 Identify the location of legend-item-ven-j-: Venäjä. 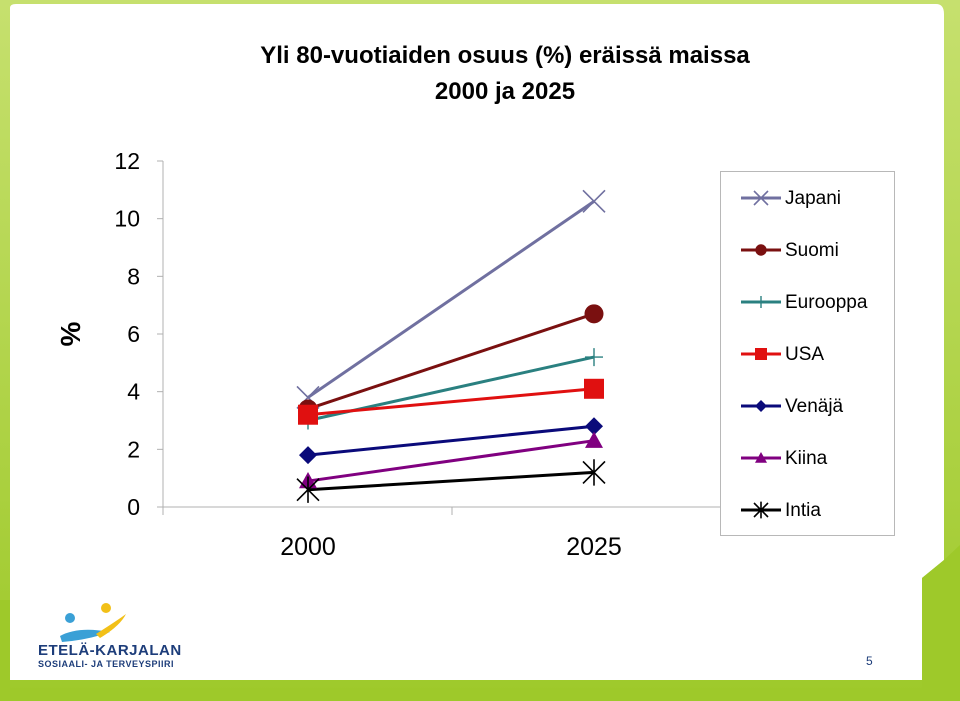
(808, 406).